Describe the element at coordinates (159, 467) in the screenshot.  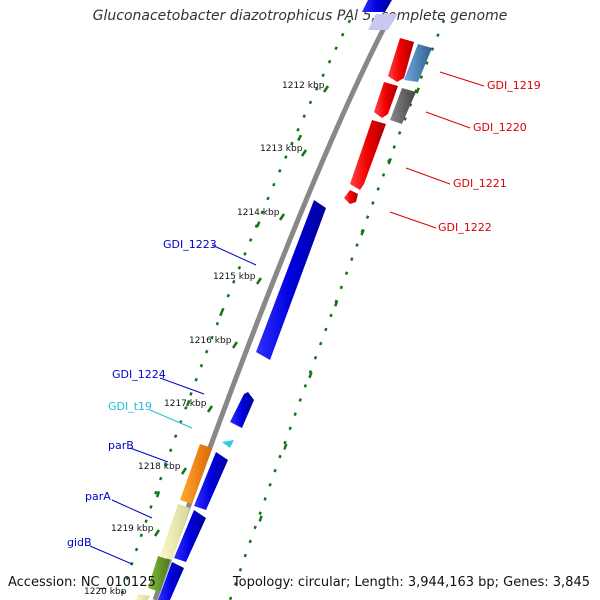
I see `tick-label-1218: 1218 kbp` at that location.